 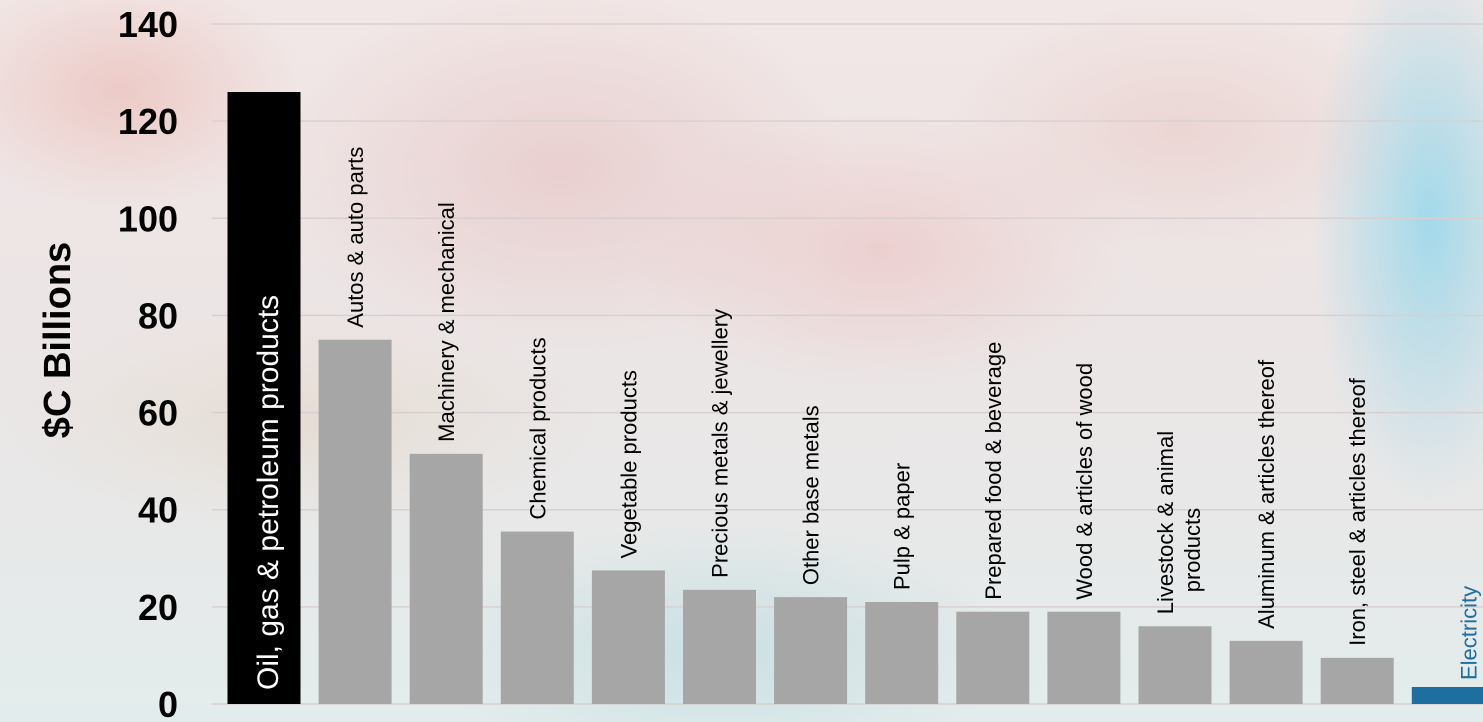 I want to click on y-tick-label: 20, so click(x=158, y=607).